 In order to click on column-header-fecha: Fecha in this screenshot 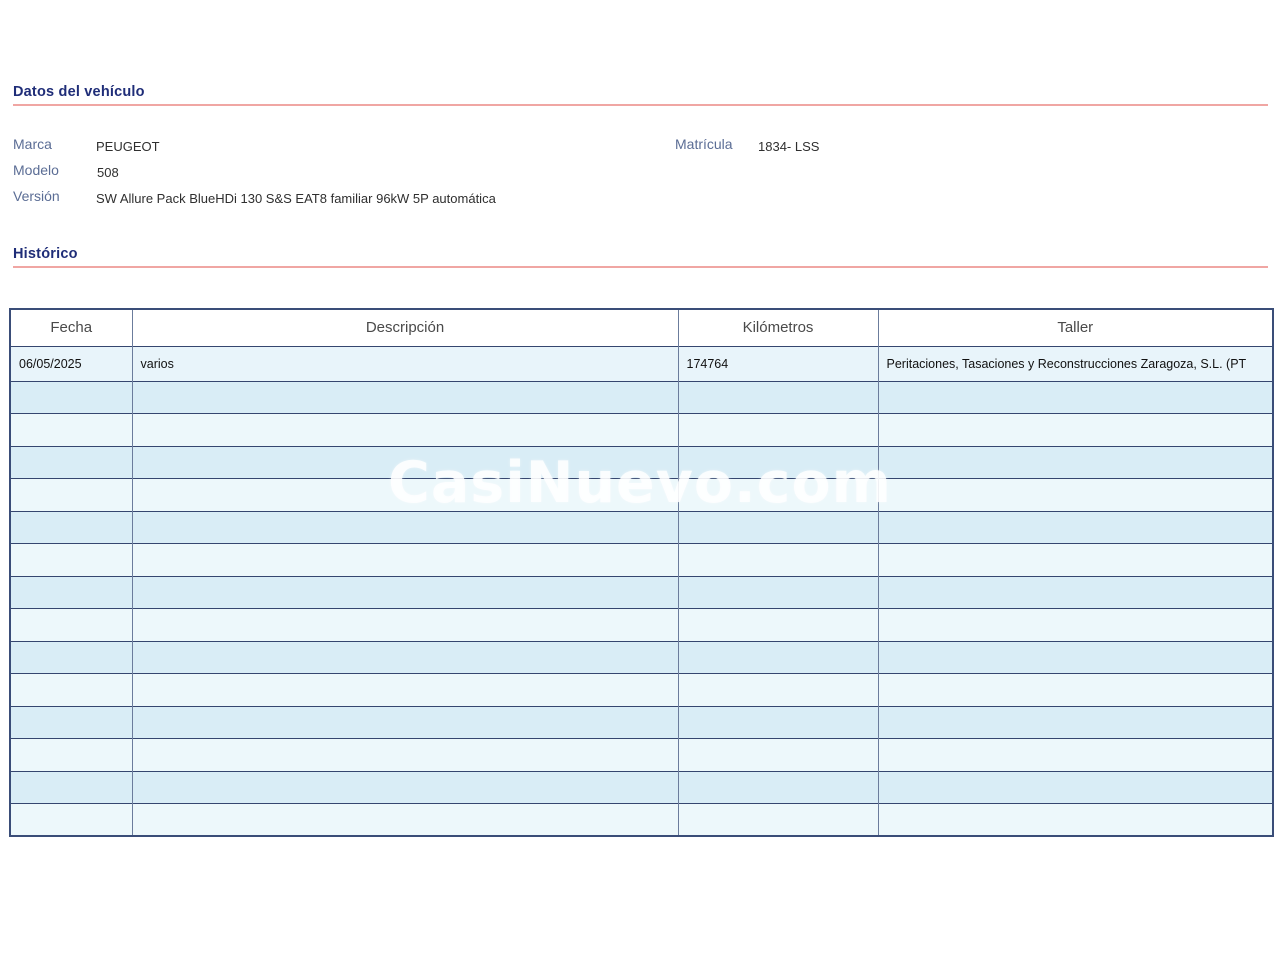, I will do `click(71, 327)`.